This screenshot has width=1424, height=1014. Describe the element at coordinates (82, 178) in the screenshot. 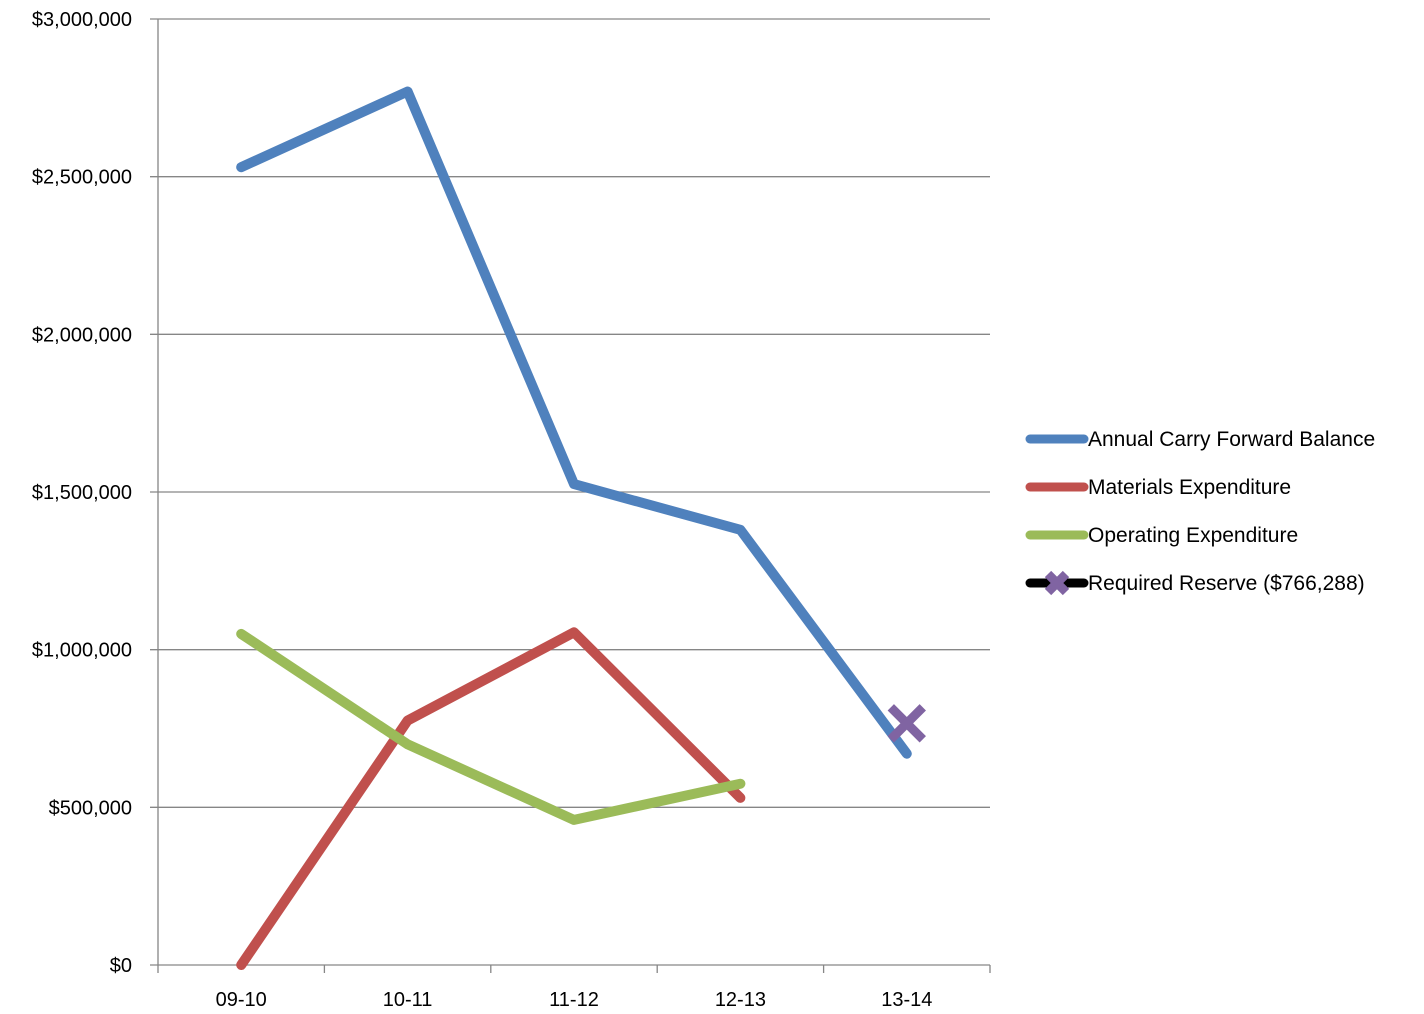

I see `y-tick-label: $2,500,000` at that location.